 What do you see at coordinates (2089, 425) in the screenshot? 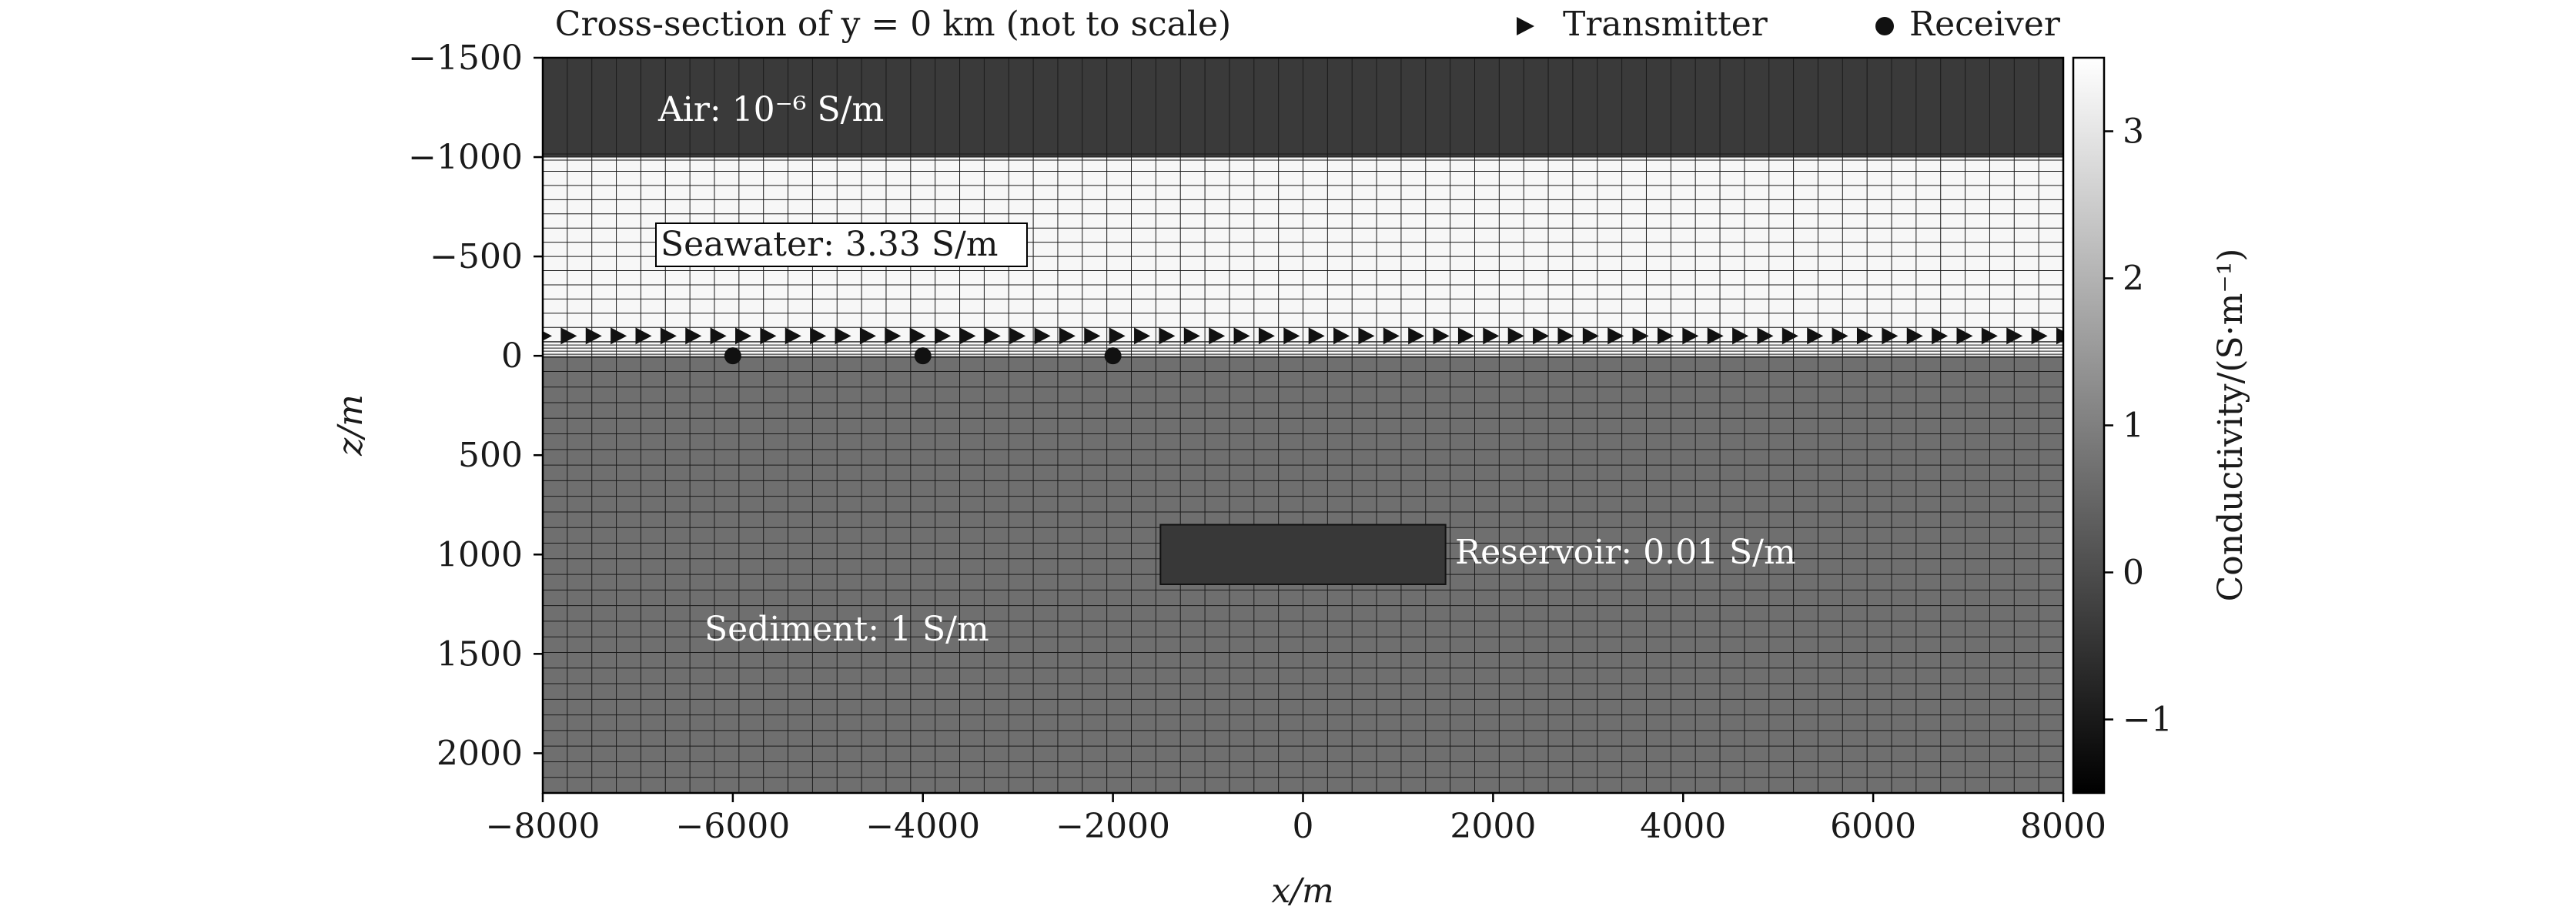
I see `colorbar-gradient` at bounding box center [2089, 425].